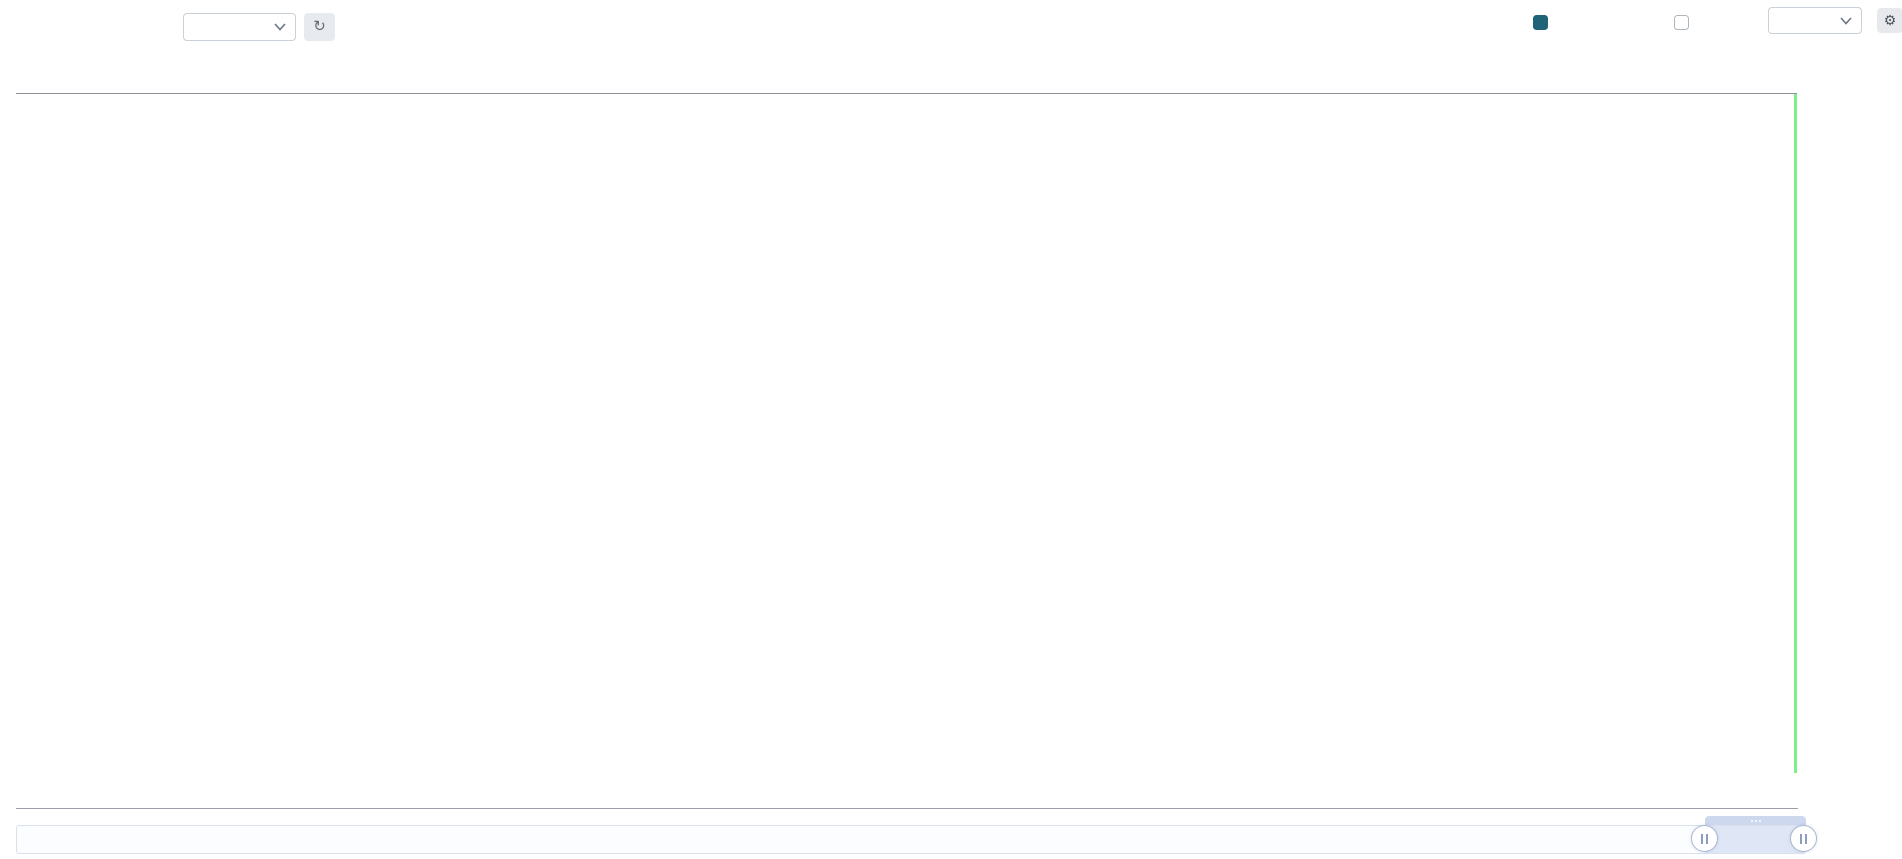 This screenshot has height=859, width=1902. Describe the element at coordinates (1795, 433) in the screenshot. I see `chart-area-2h-edge-band` at that location.